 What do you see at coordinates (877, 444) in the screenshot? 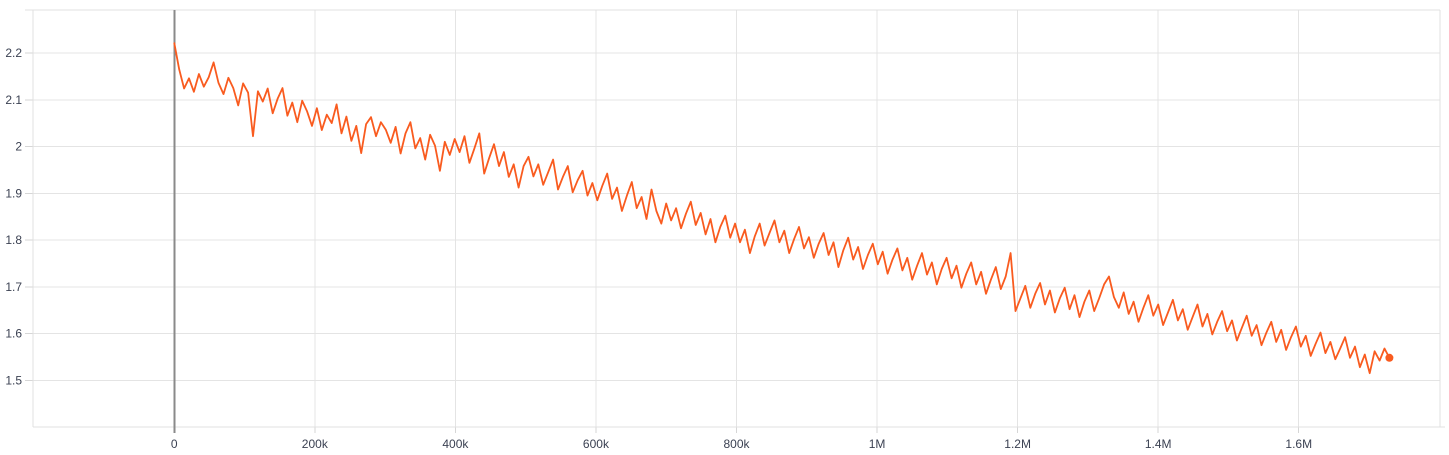
I see `x-tick-label: 1M` at bounding box center [877, 444].